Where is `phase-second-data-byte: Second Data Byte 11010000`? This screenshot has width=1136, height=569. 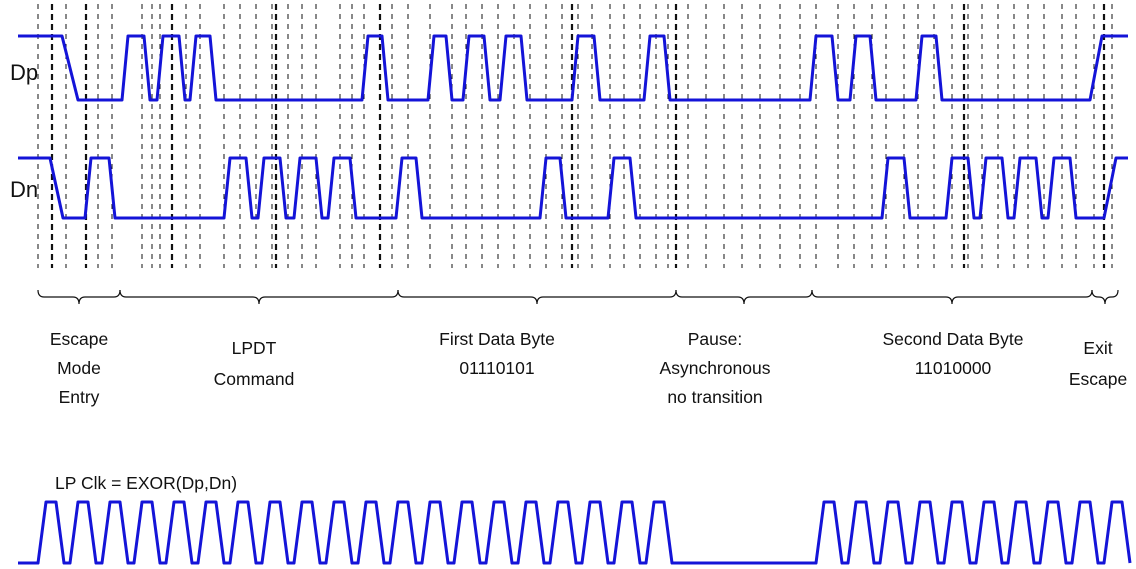 phase-second-data-byte: Second Data Byte 11010000 is located at coordinates (952, 353).